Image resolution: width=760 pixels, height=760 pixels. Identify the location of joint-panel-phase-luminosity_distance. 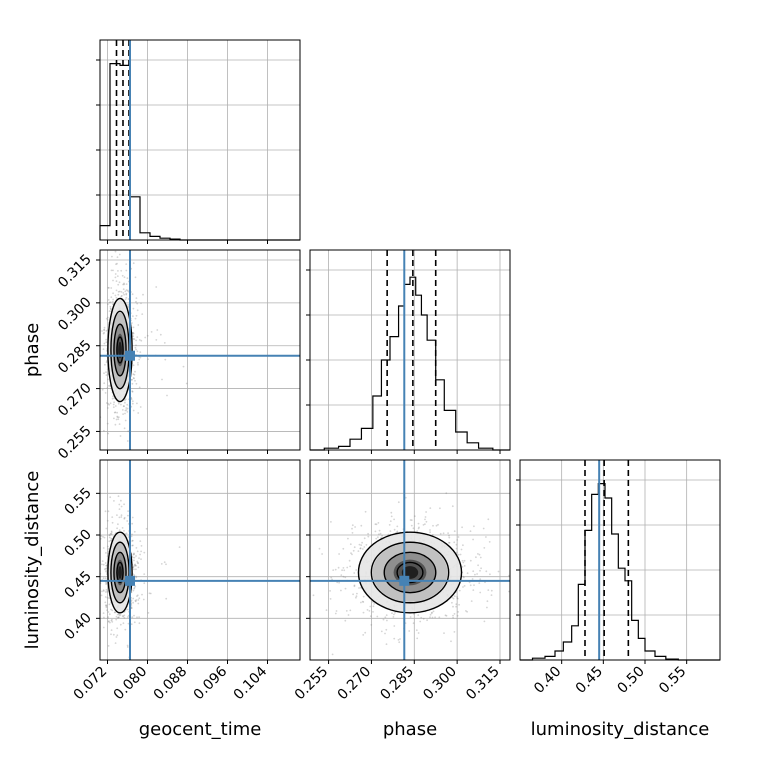
(412, 561).